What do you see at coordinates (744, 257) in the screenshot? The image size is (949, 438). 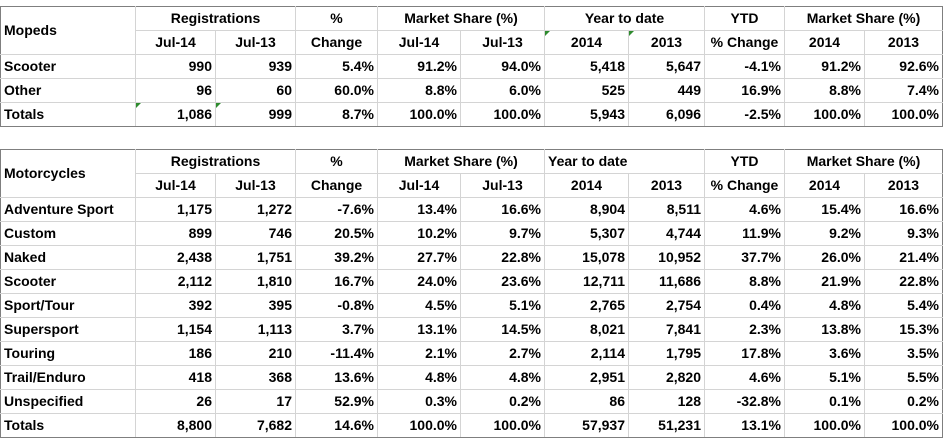 I see `cell-value: 37.7%` at bounding box center [744, 257].